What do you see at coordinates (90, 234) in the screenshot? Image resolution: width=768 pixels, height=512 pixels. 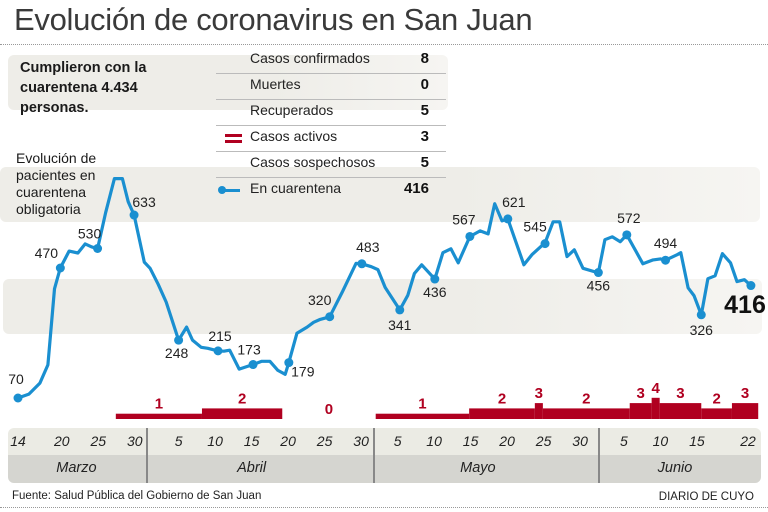 I see `data-label: 530` at bounding box center [90, 234].